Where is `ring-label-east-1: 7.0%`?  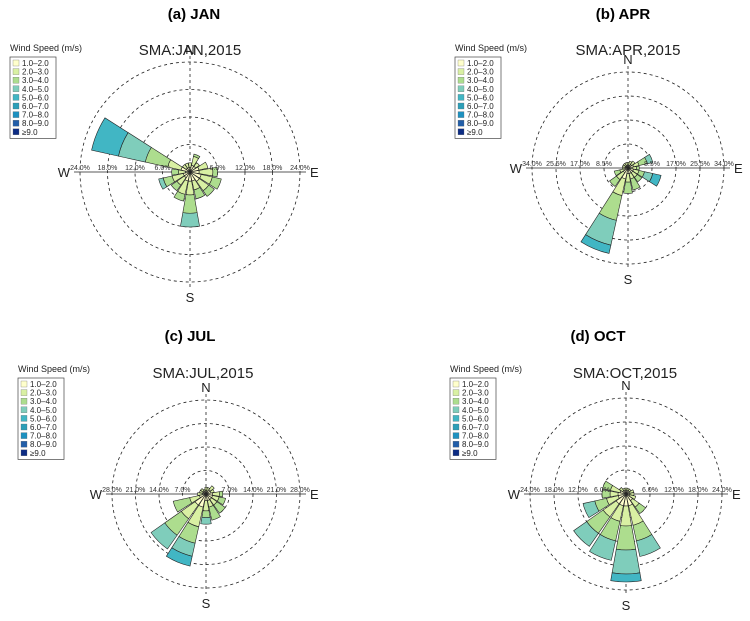
ring-label-east-1: 7.0% is located at coordinates (230, 490).